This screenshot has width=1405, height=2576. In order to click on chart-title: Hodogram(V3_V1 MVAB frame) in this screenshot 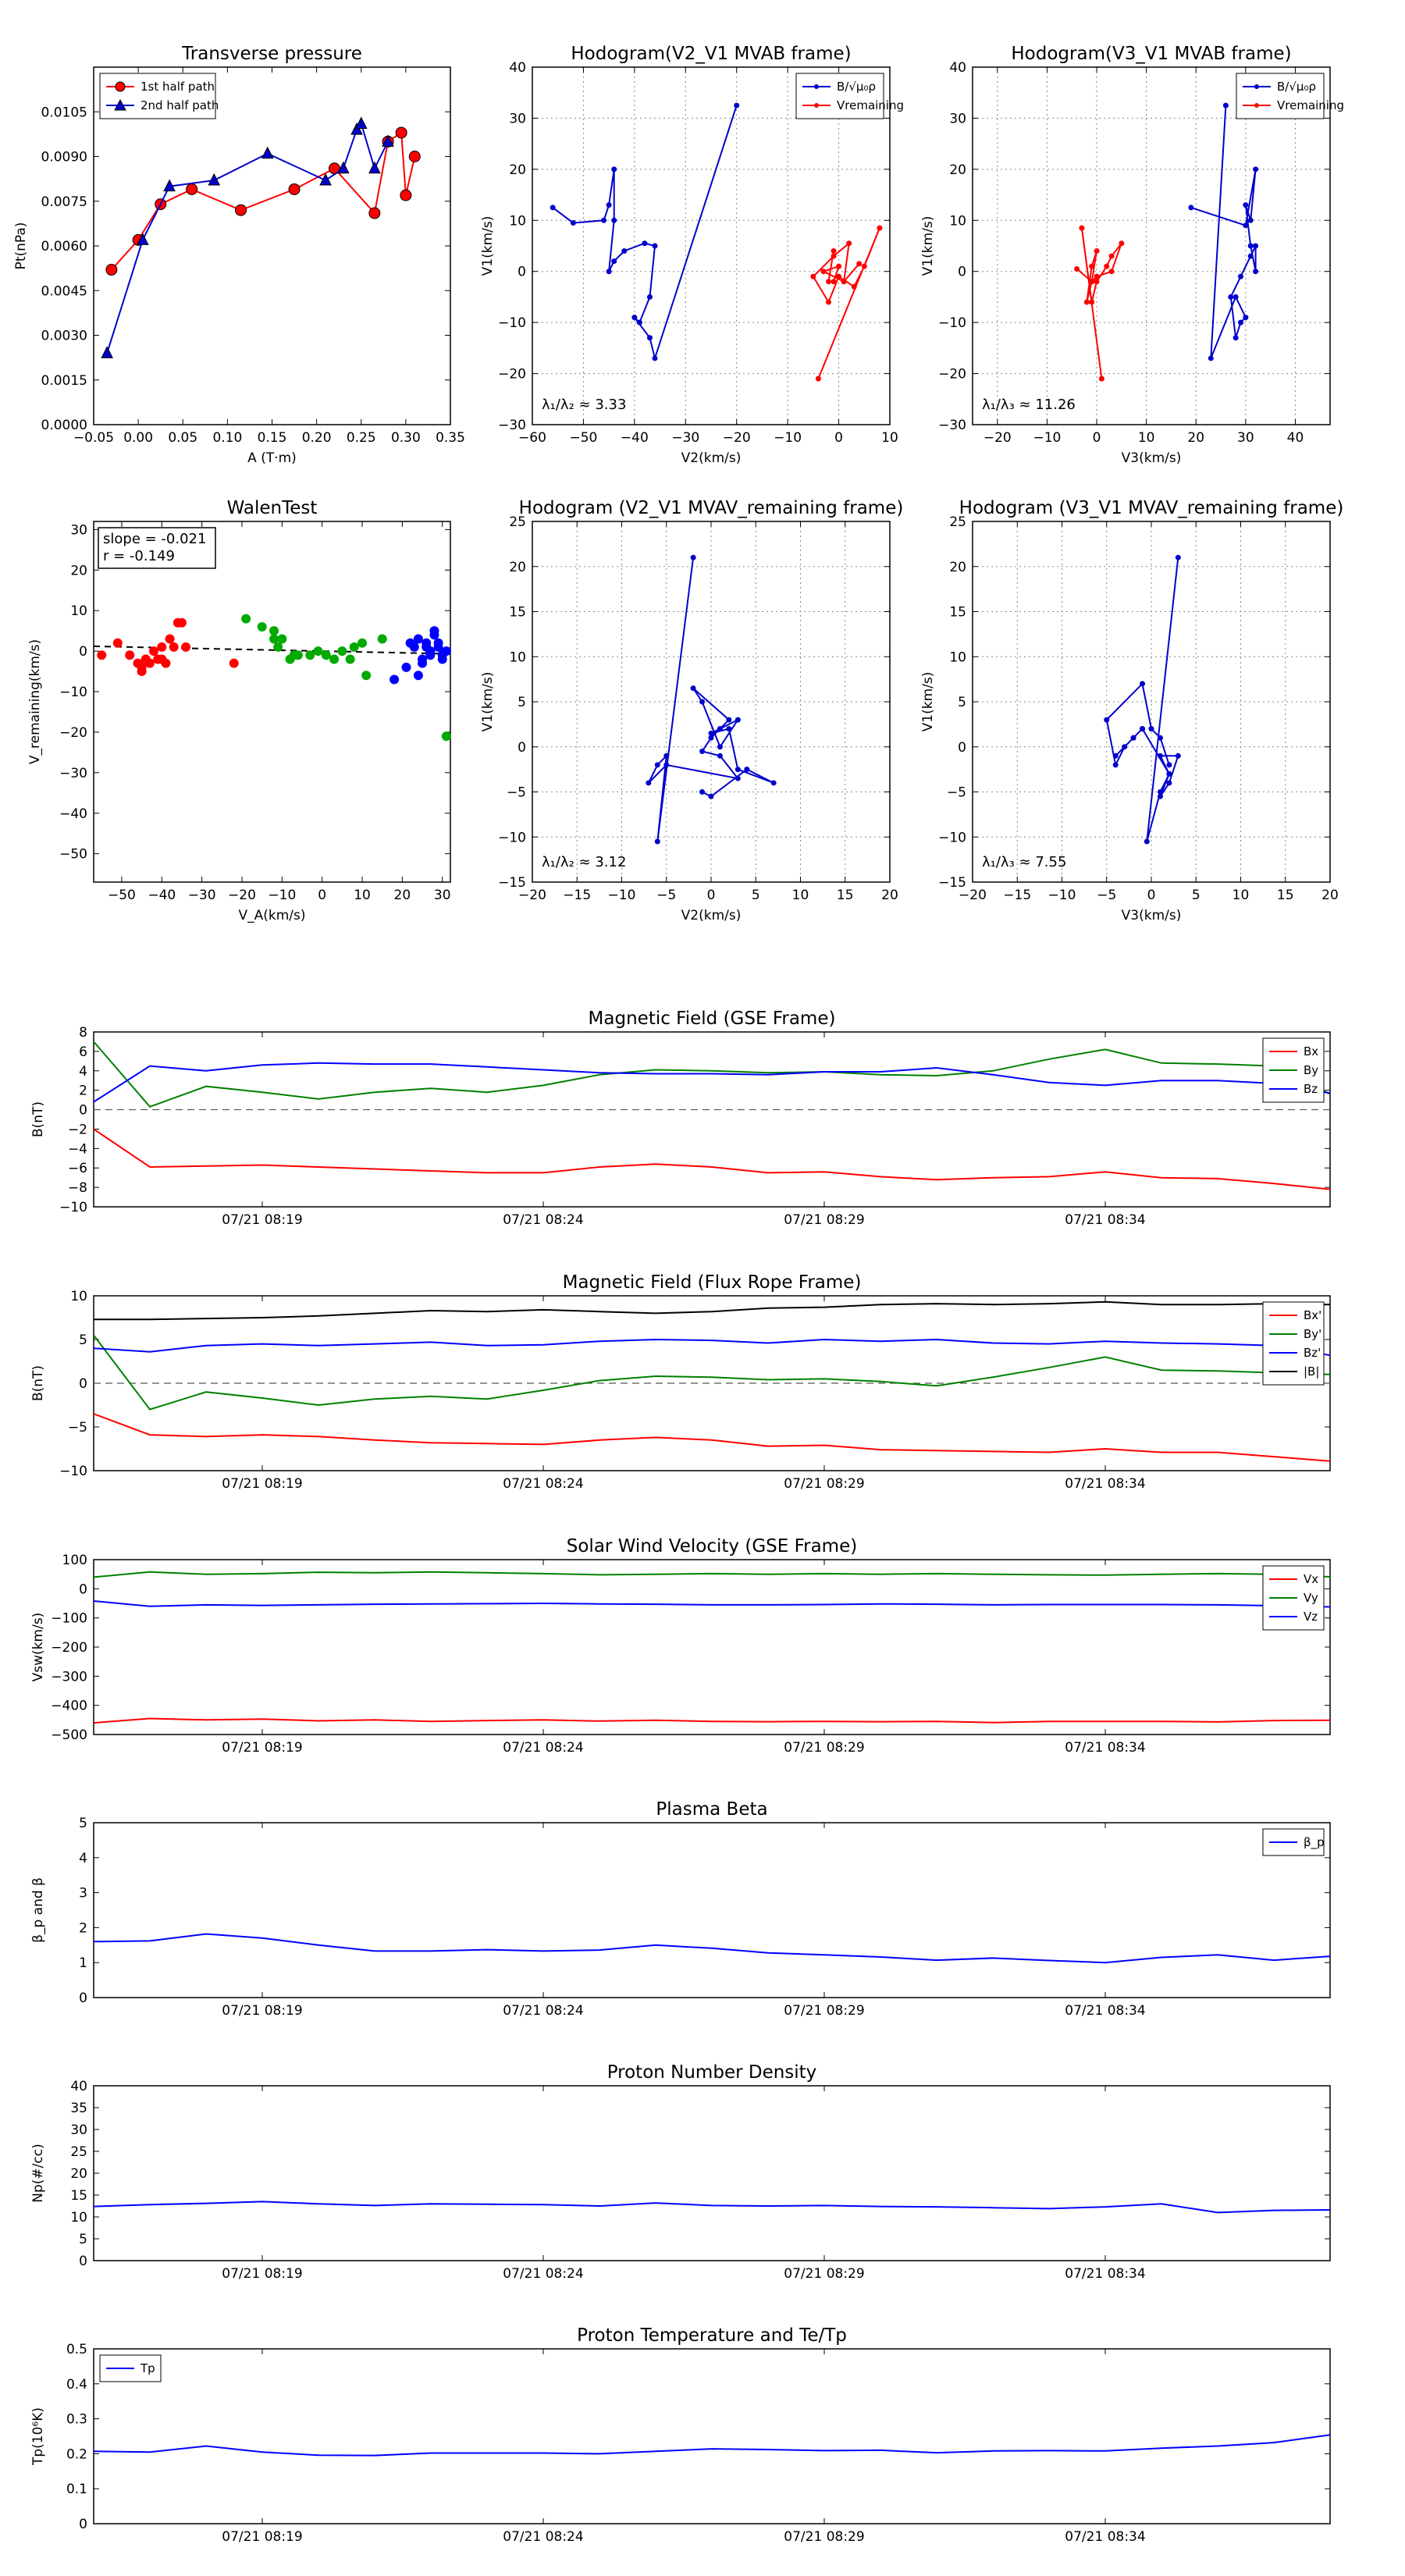, I will do `click(1151, 54)`.